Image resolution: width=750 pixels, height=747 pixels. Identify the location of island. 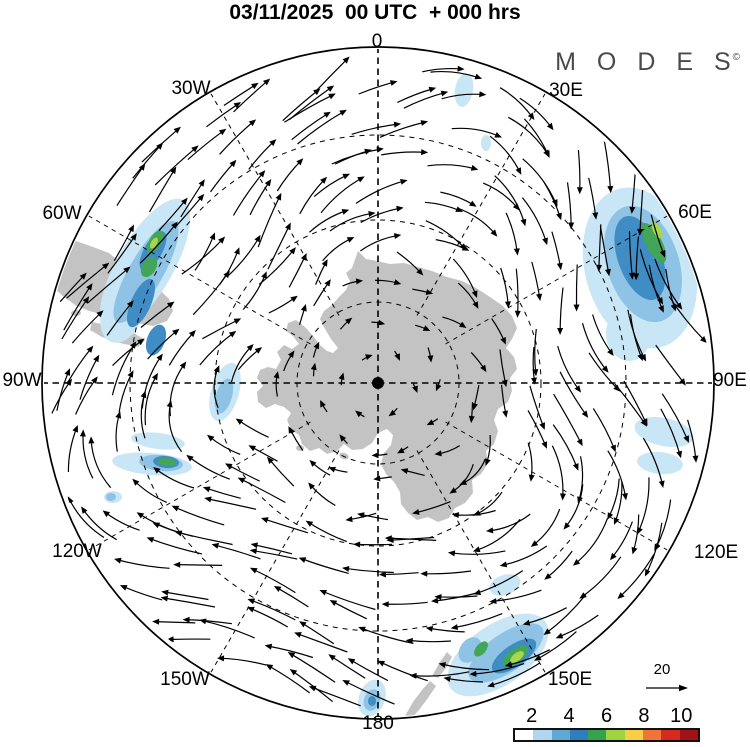
(398, 462).